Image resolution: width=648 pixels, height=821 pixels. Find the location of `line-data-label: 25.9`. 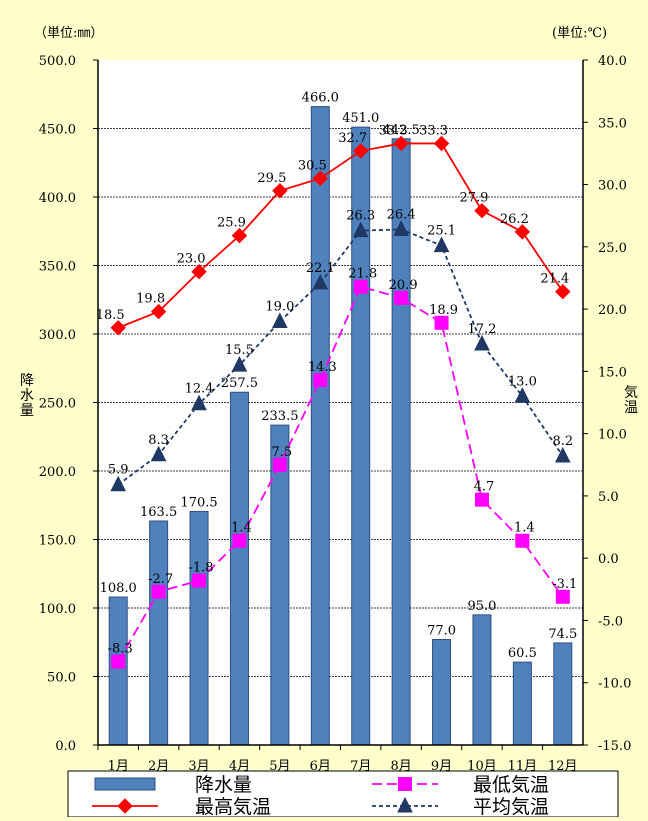

line-data-label: 25.9 is located at coordinates (231, 223).